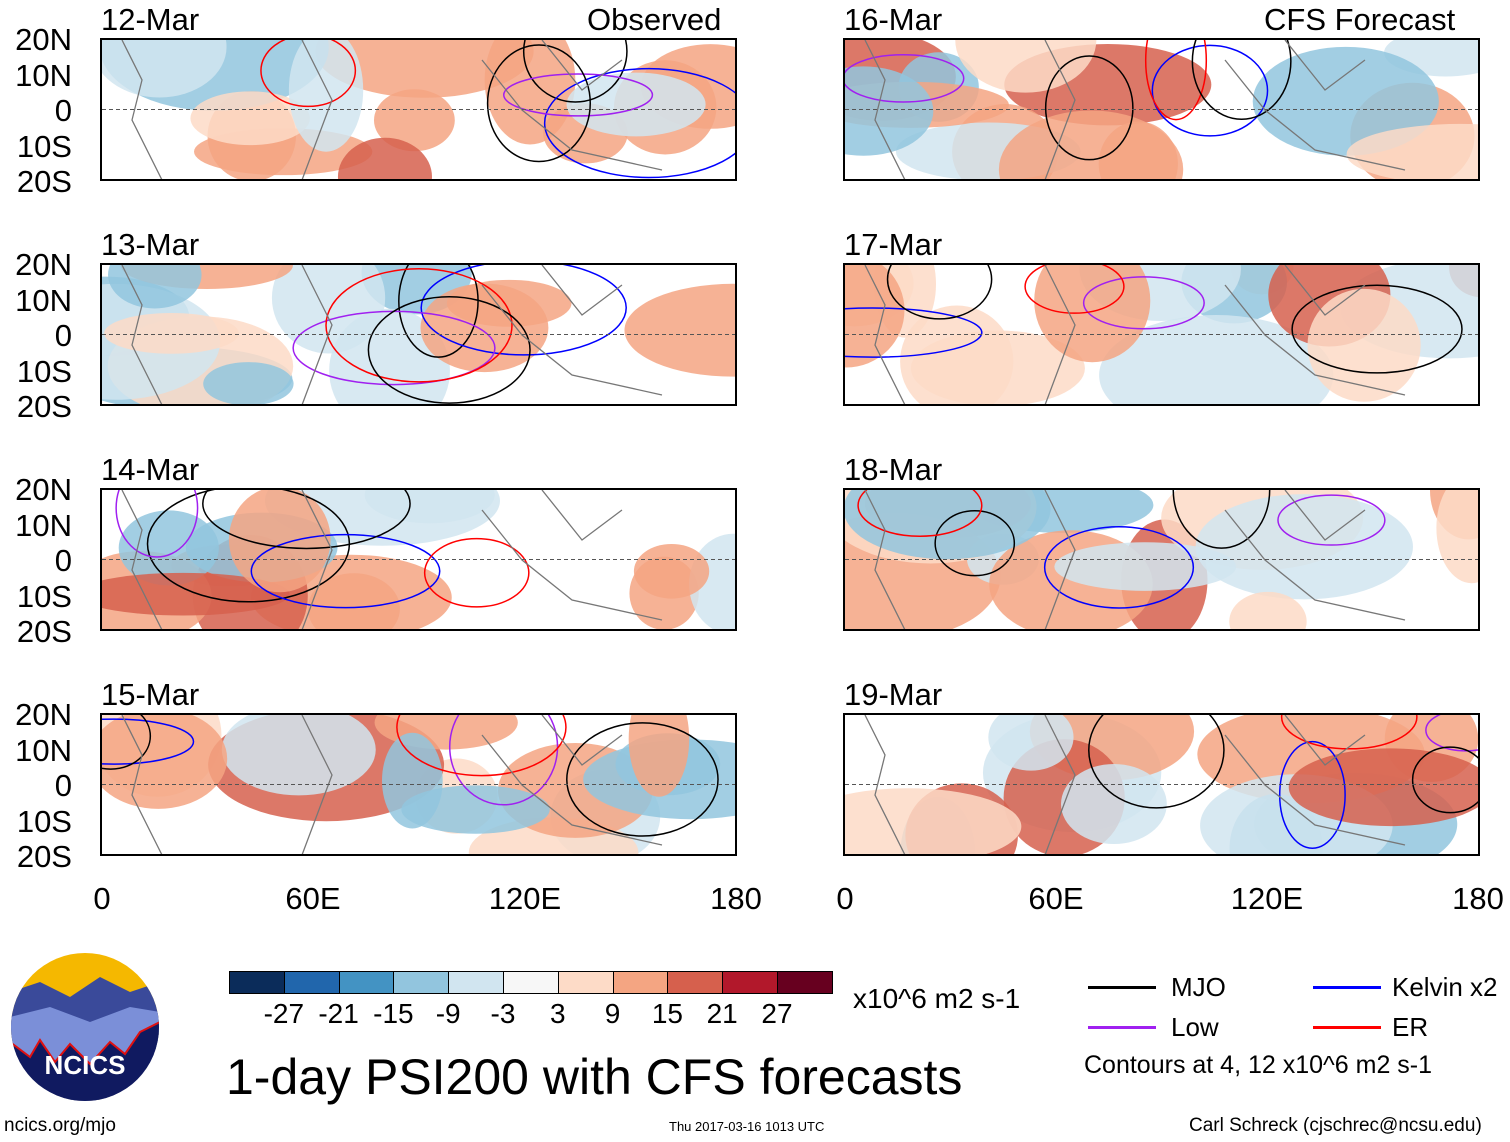 Image resolution: width=1510 pixels, height=1142 pixels. I want to click on x-tick: 120E, so click(1267, 898).